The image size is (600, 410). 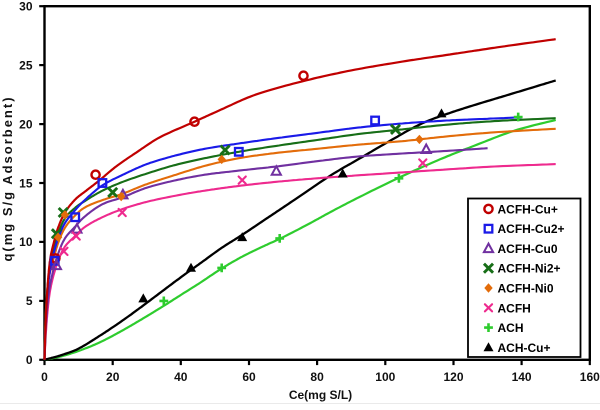 I want to click on svg-text: 40, so click(x=181, y=377).